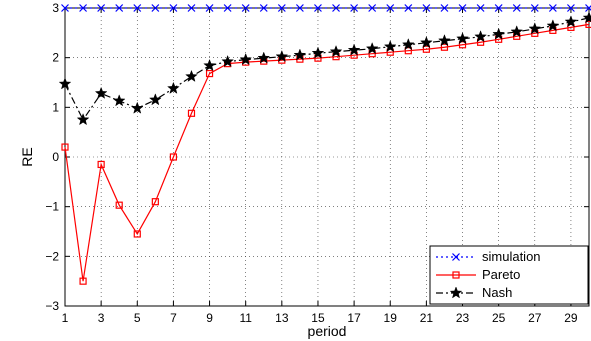 The height and width of the screenshot is (341, 591). Describe the element at coordinates (535, 318) in the screenshot. I see `x-tick-label: 27` at that location.